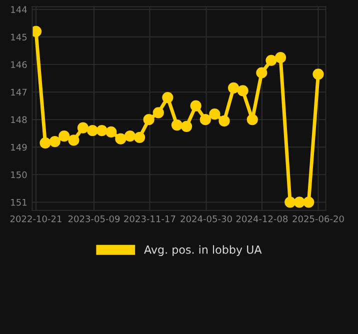 The image size is (358, 334). Describe the element at coordinates (19, 64) in the screenshot. I see `y-tick-label: 146` at that location.